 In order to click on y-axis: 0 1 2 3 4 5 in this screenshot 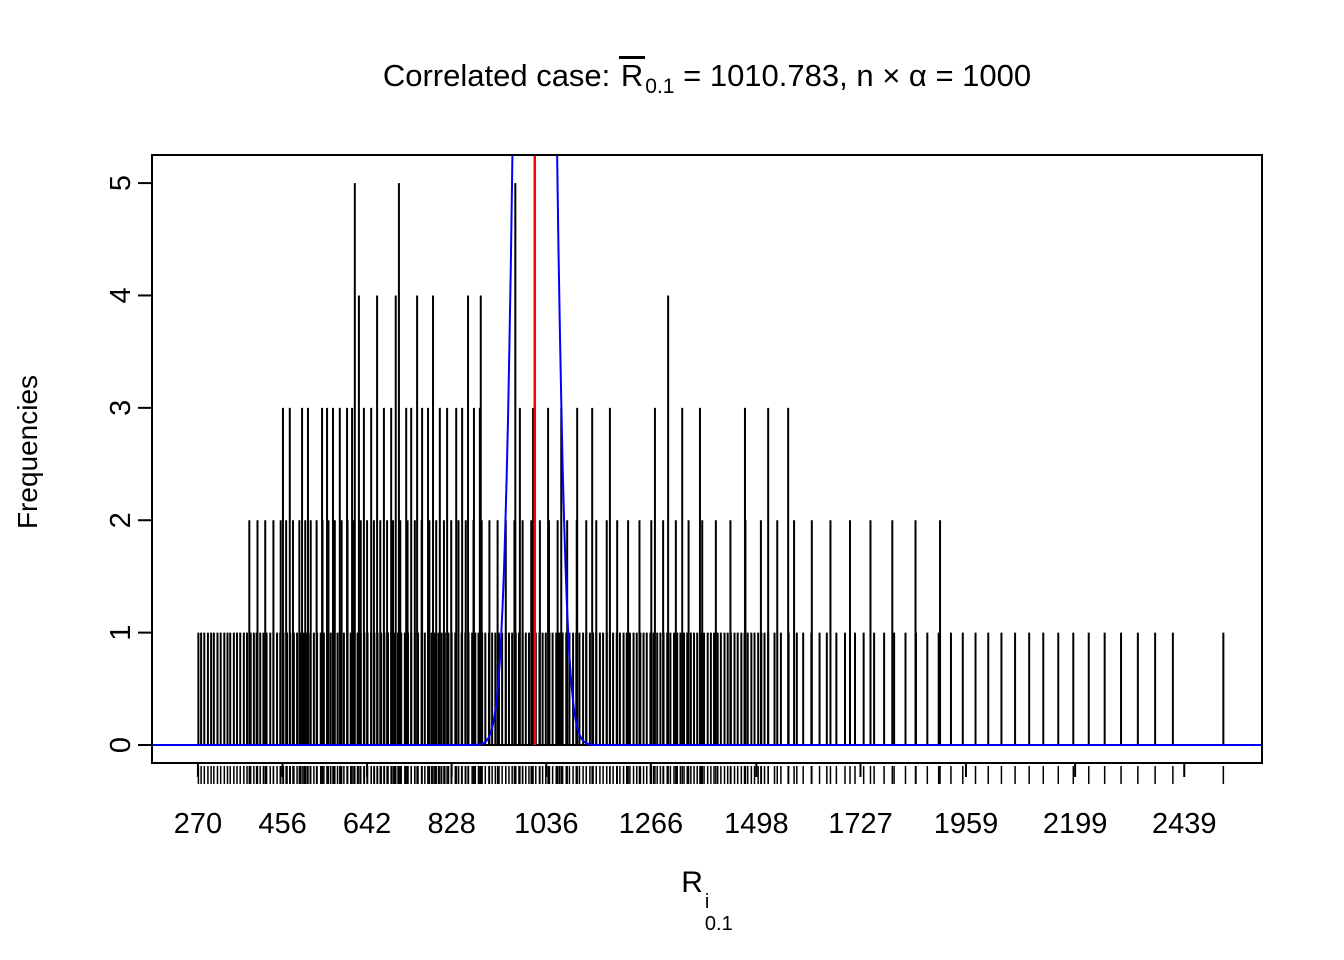, I will do `click(128, 464)`.